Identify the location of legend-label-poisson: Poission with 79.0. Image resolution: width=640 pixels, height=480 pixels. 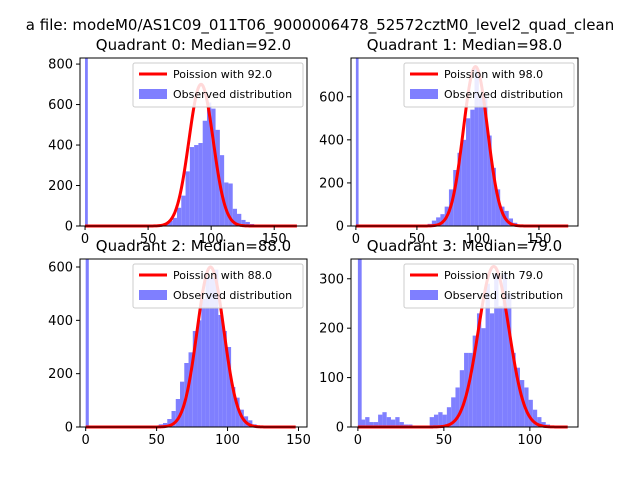
(493, 275).